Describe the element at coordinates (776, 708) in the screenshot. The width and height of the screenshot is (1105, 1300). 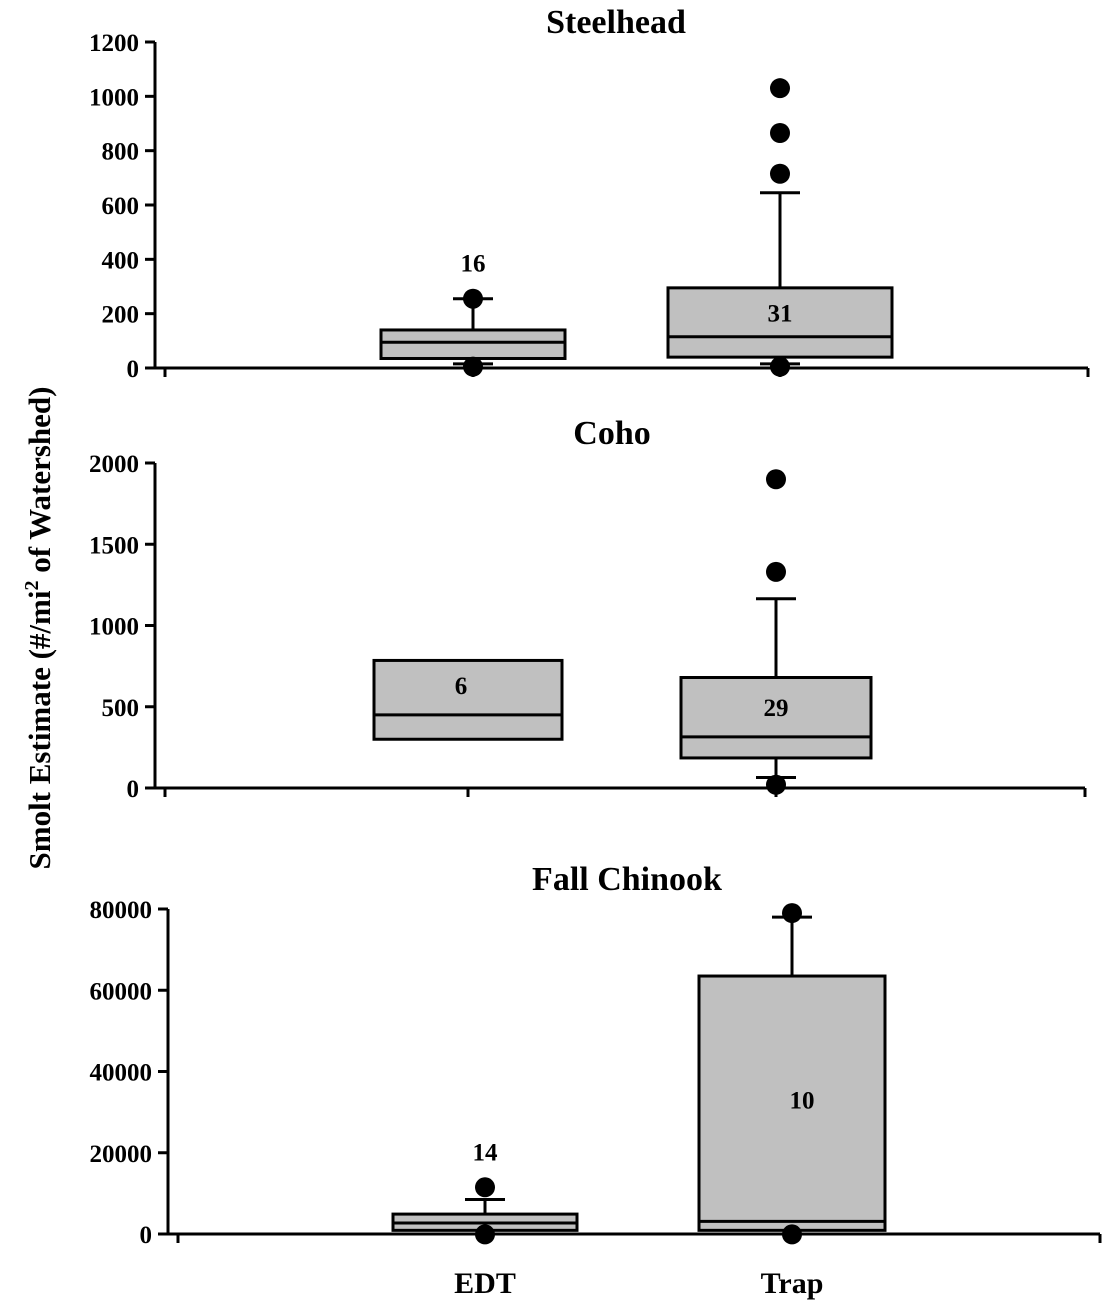
I see `sample-size-label: 29` at that location.